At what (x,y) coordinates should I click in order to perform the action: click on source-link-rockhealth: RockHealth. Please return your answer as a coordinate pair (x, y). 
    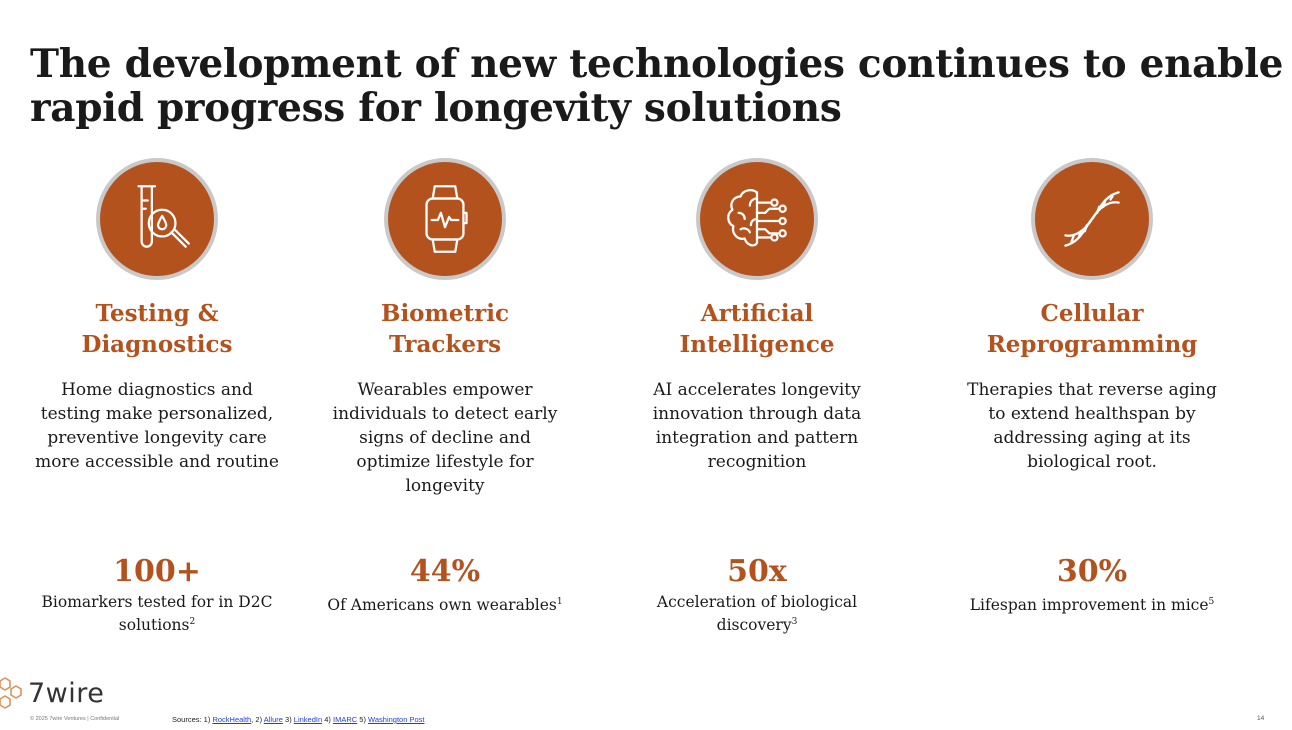
    Looking at the image, I should click on (232, 719).